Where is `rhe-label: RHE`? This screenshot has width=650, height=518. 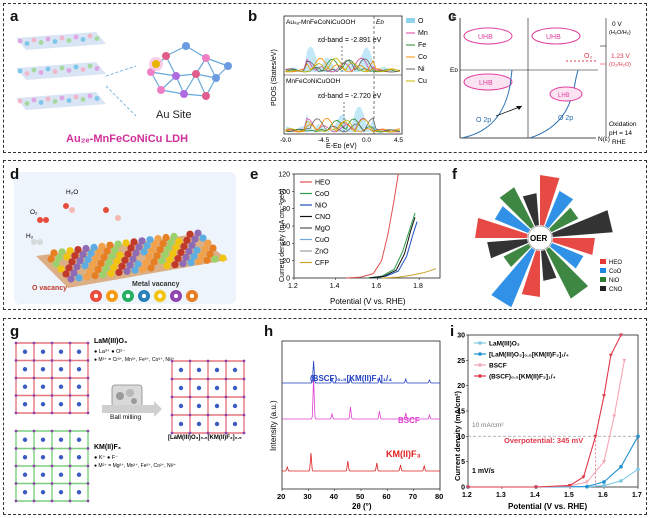 rhe-label: RHE is located at coordinates (619, 142).